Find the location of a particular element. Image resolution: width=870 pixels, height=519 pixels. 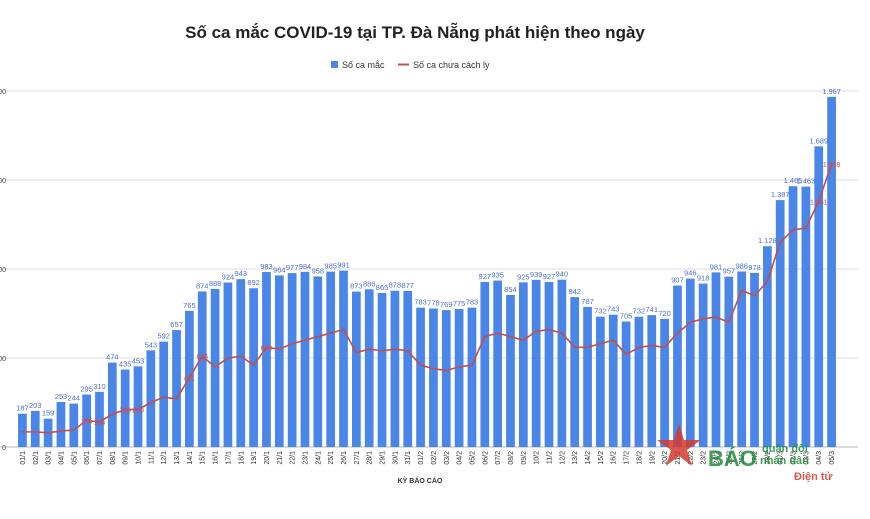

bar-value-label: 877 is located at coordinates (407, 285).